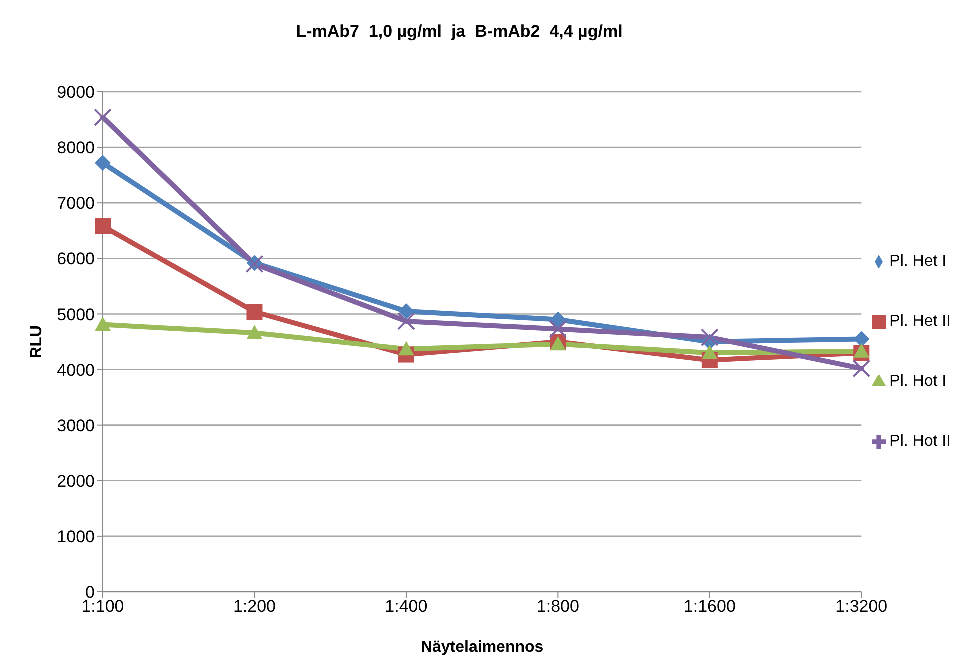  Describe the element at coordinates (76, 314) in the screenshot. I see `y-tick-label: 5000` at that location.